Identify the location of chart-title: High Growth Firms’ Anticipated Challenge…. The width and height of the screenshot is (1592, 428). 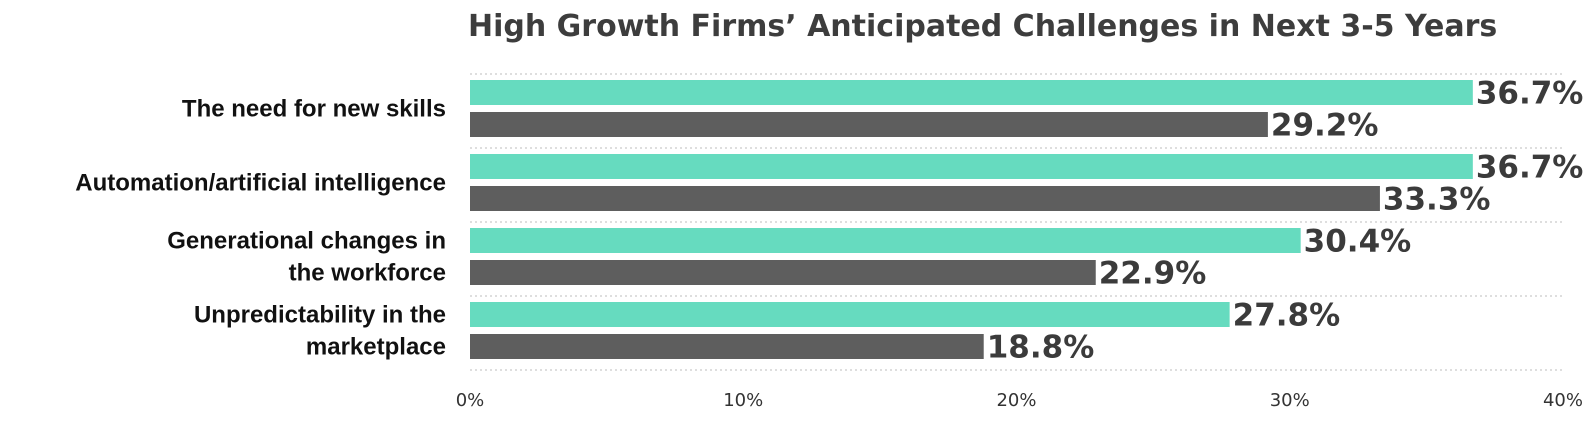
(982, 26).